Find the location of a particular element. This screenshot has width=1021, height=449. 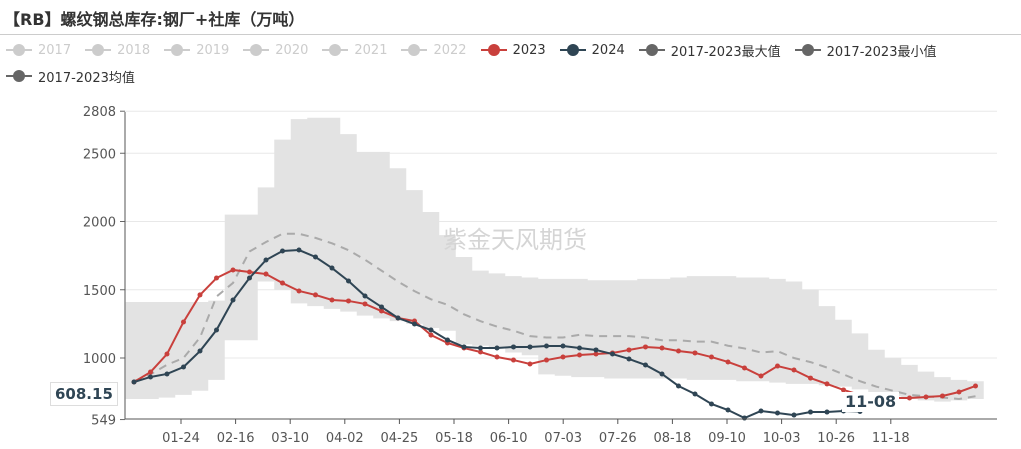

x-tick-label: 02-16 is located at coordinates (236, 438).